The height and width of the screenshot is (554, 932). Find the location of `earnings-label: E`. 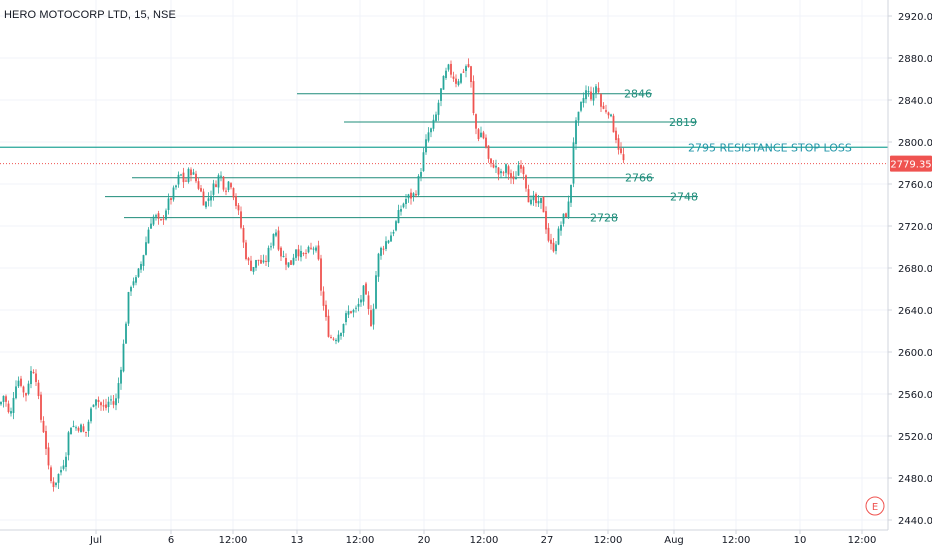

earnings-label: E is located at coordinates (875, 507).